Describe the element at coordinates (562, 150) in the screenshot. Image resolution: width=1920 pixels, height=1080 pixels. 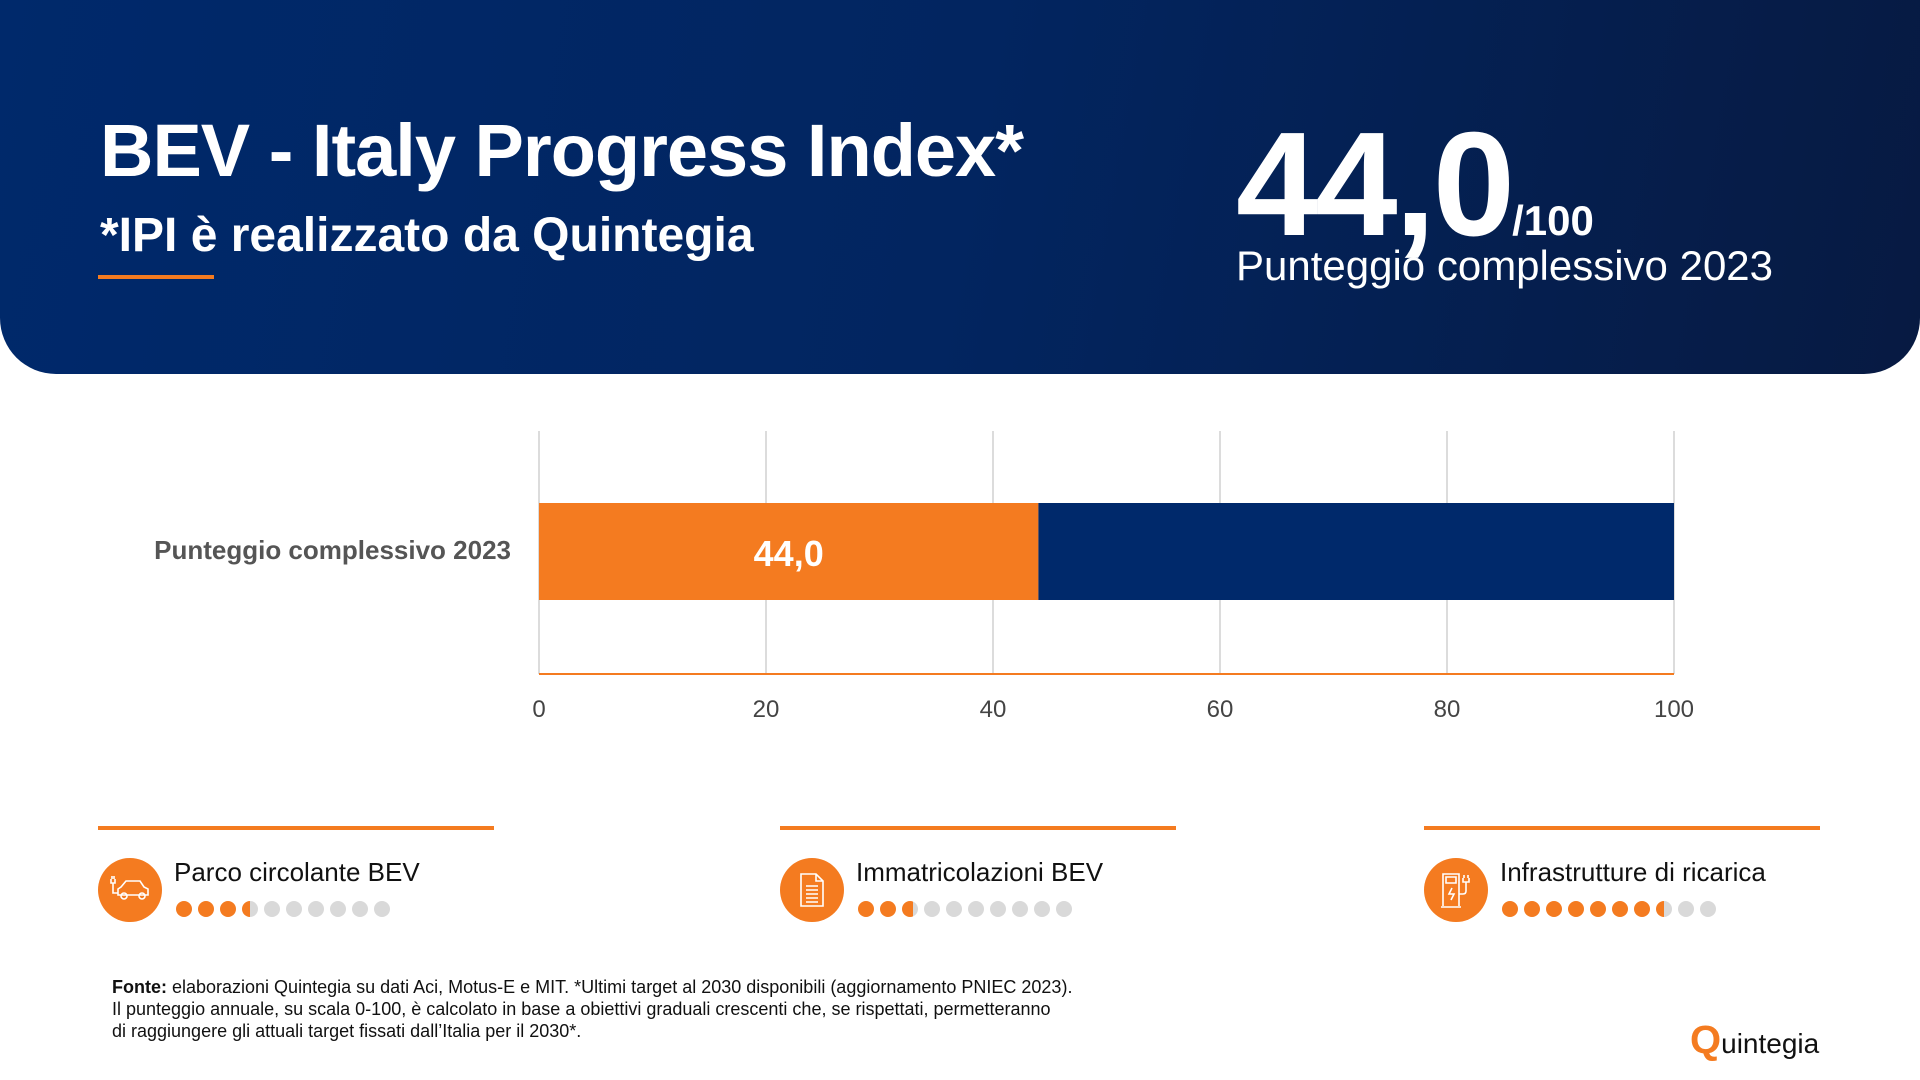
I see `page-title: BEV - Italy Progress Index*` at that location.